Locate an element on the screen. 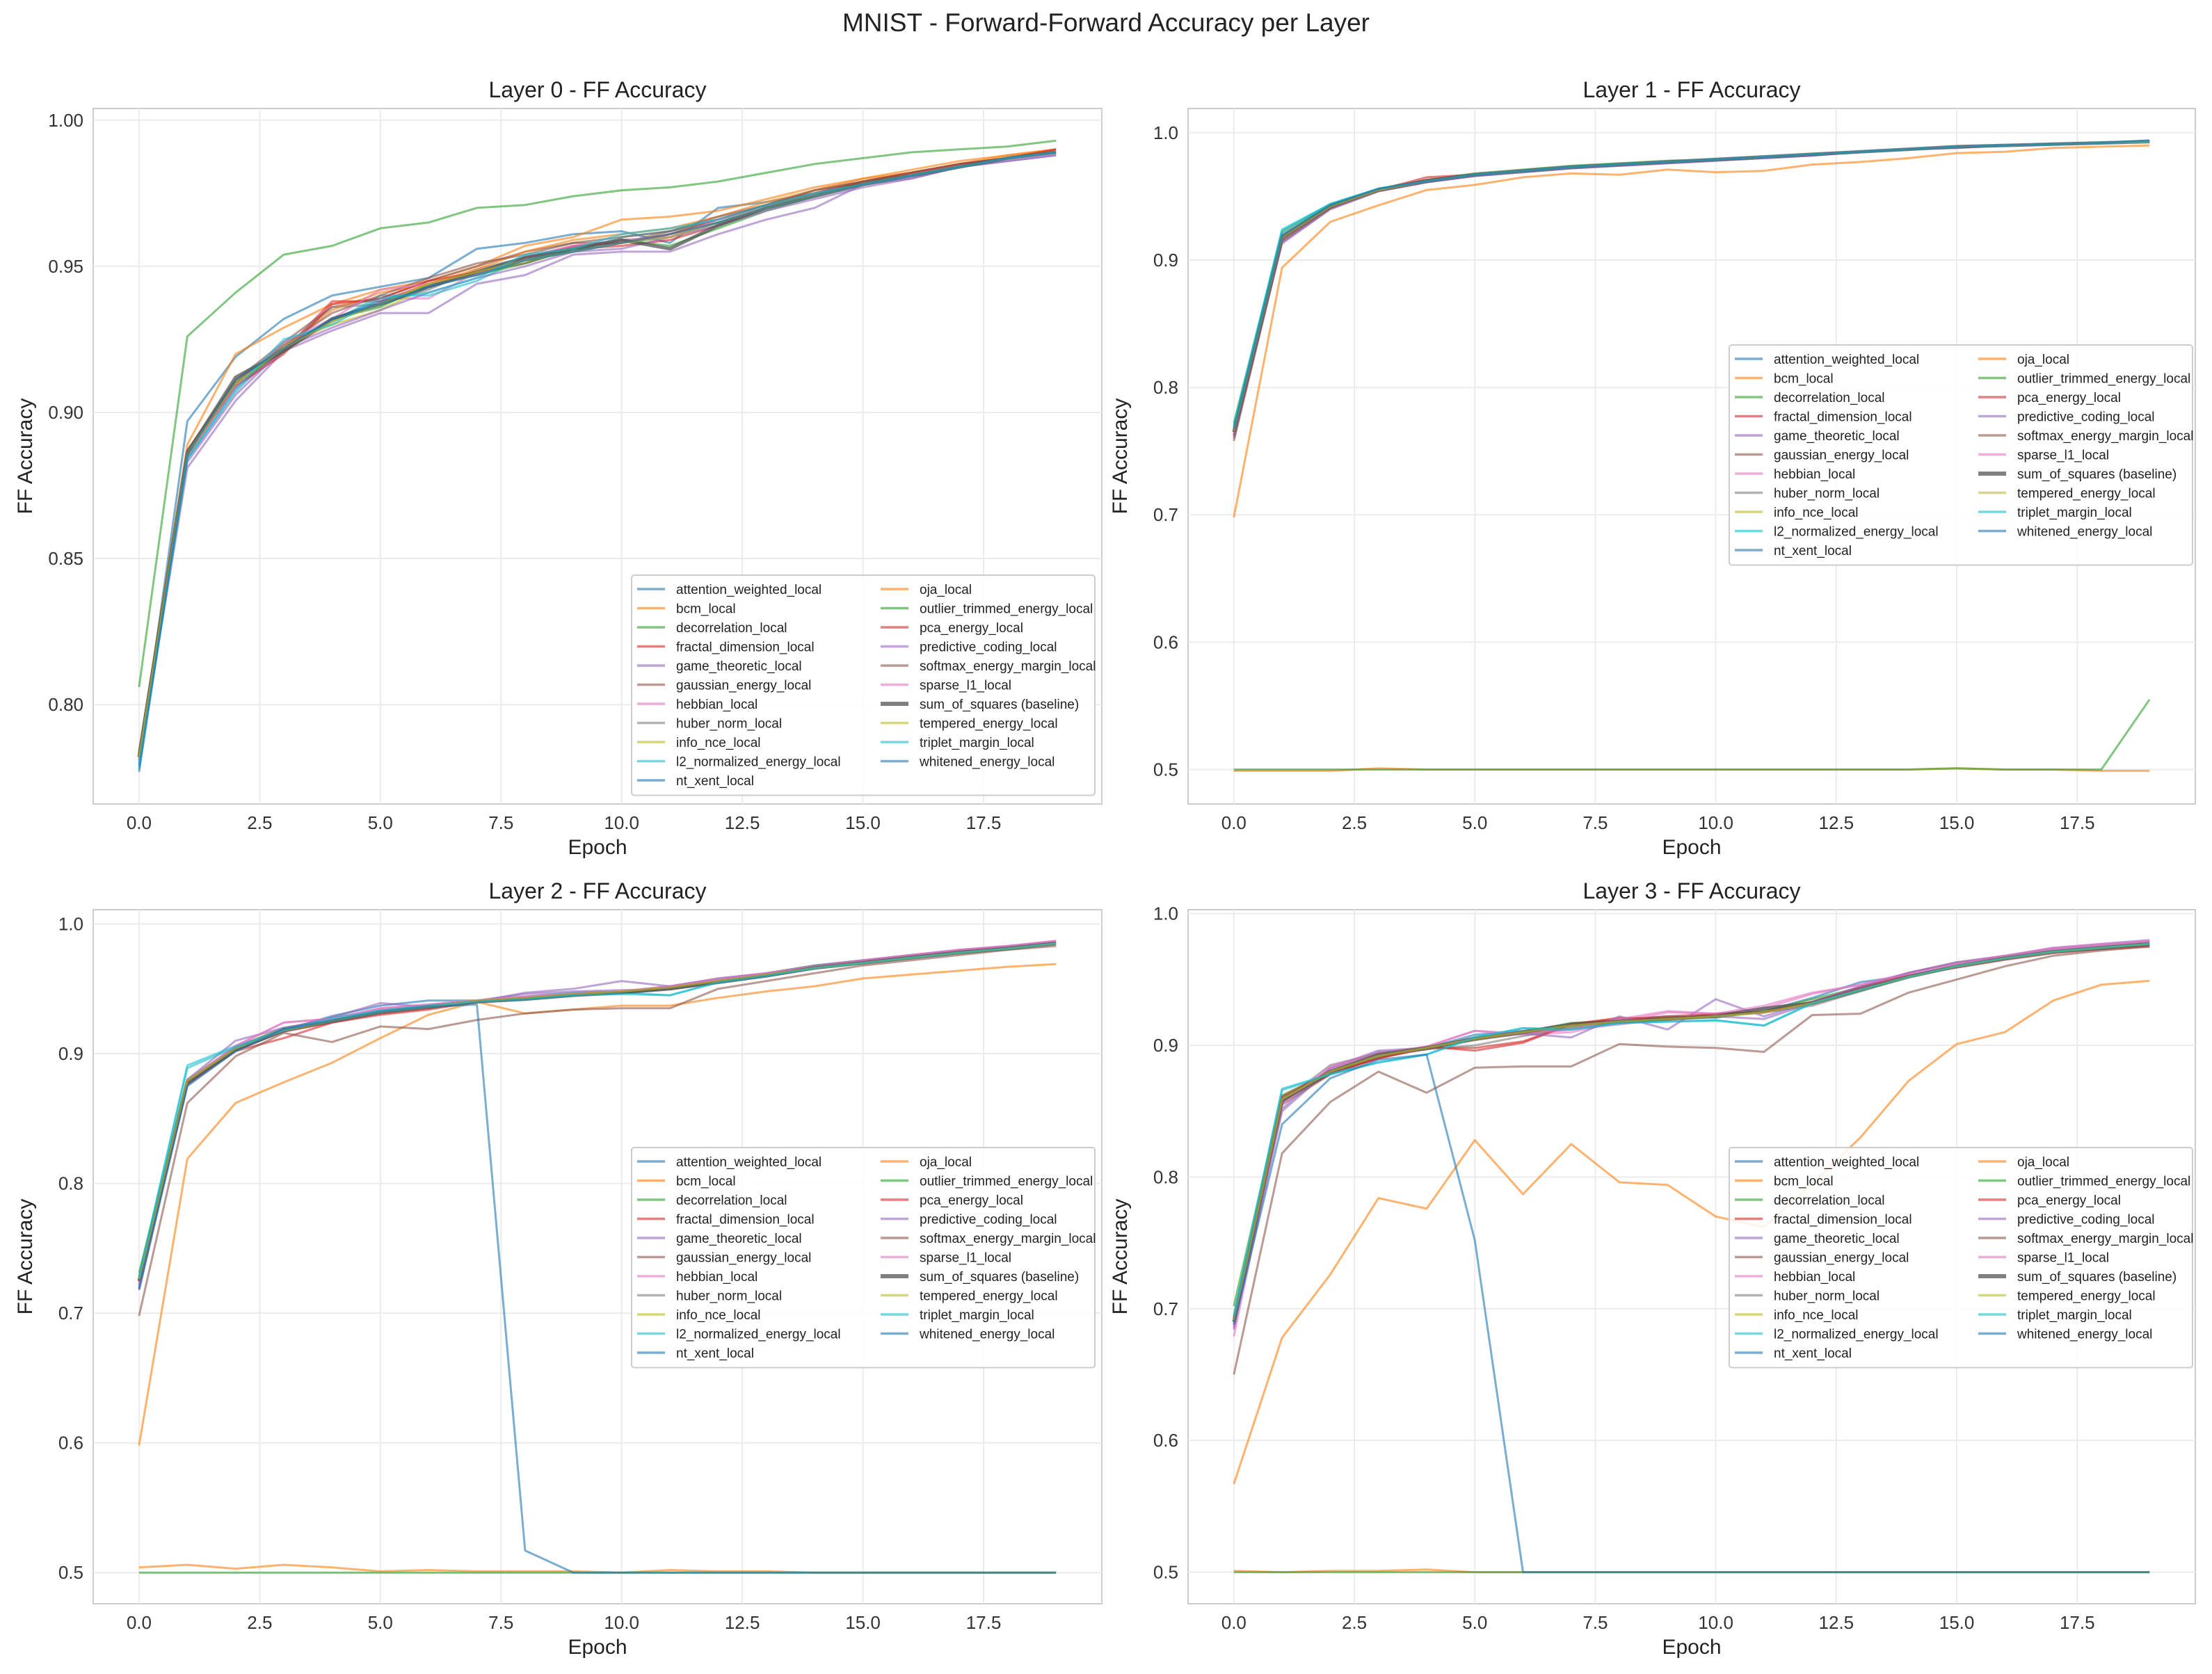 This screenshot has height=1674, width=2212. legend-label: huber_norm_local is located at coordinates (729, 724).